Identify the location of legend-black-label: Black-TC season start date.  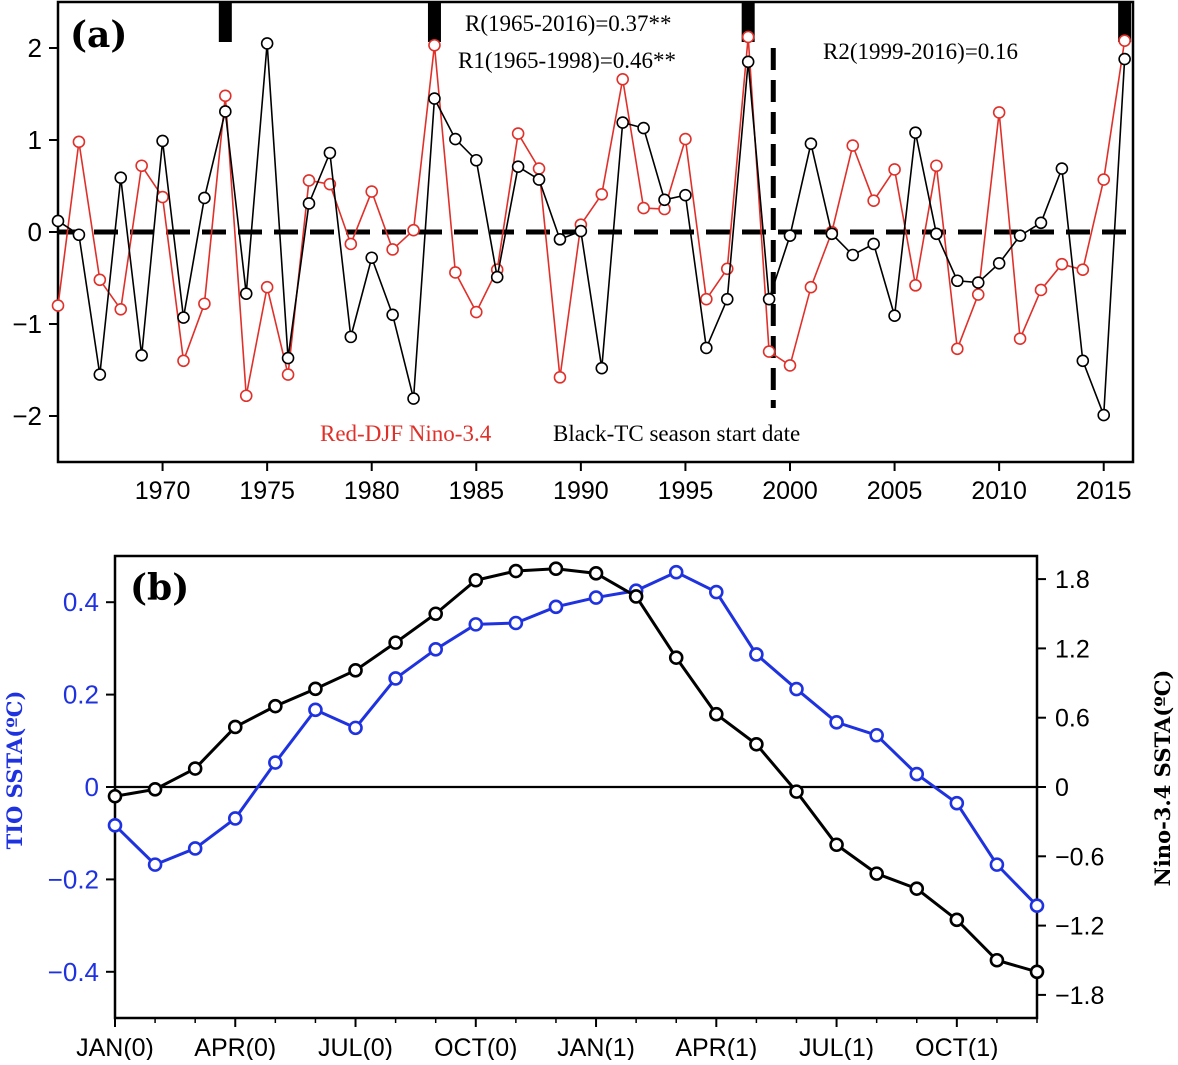
(676, 433).